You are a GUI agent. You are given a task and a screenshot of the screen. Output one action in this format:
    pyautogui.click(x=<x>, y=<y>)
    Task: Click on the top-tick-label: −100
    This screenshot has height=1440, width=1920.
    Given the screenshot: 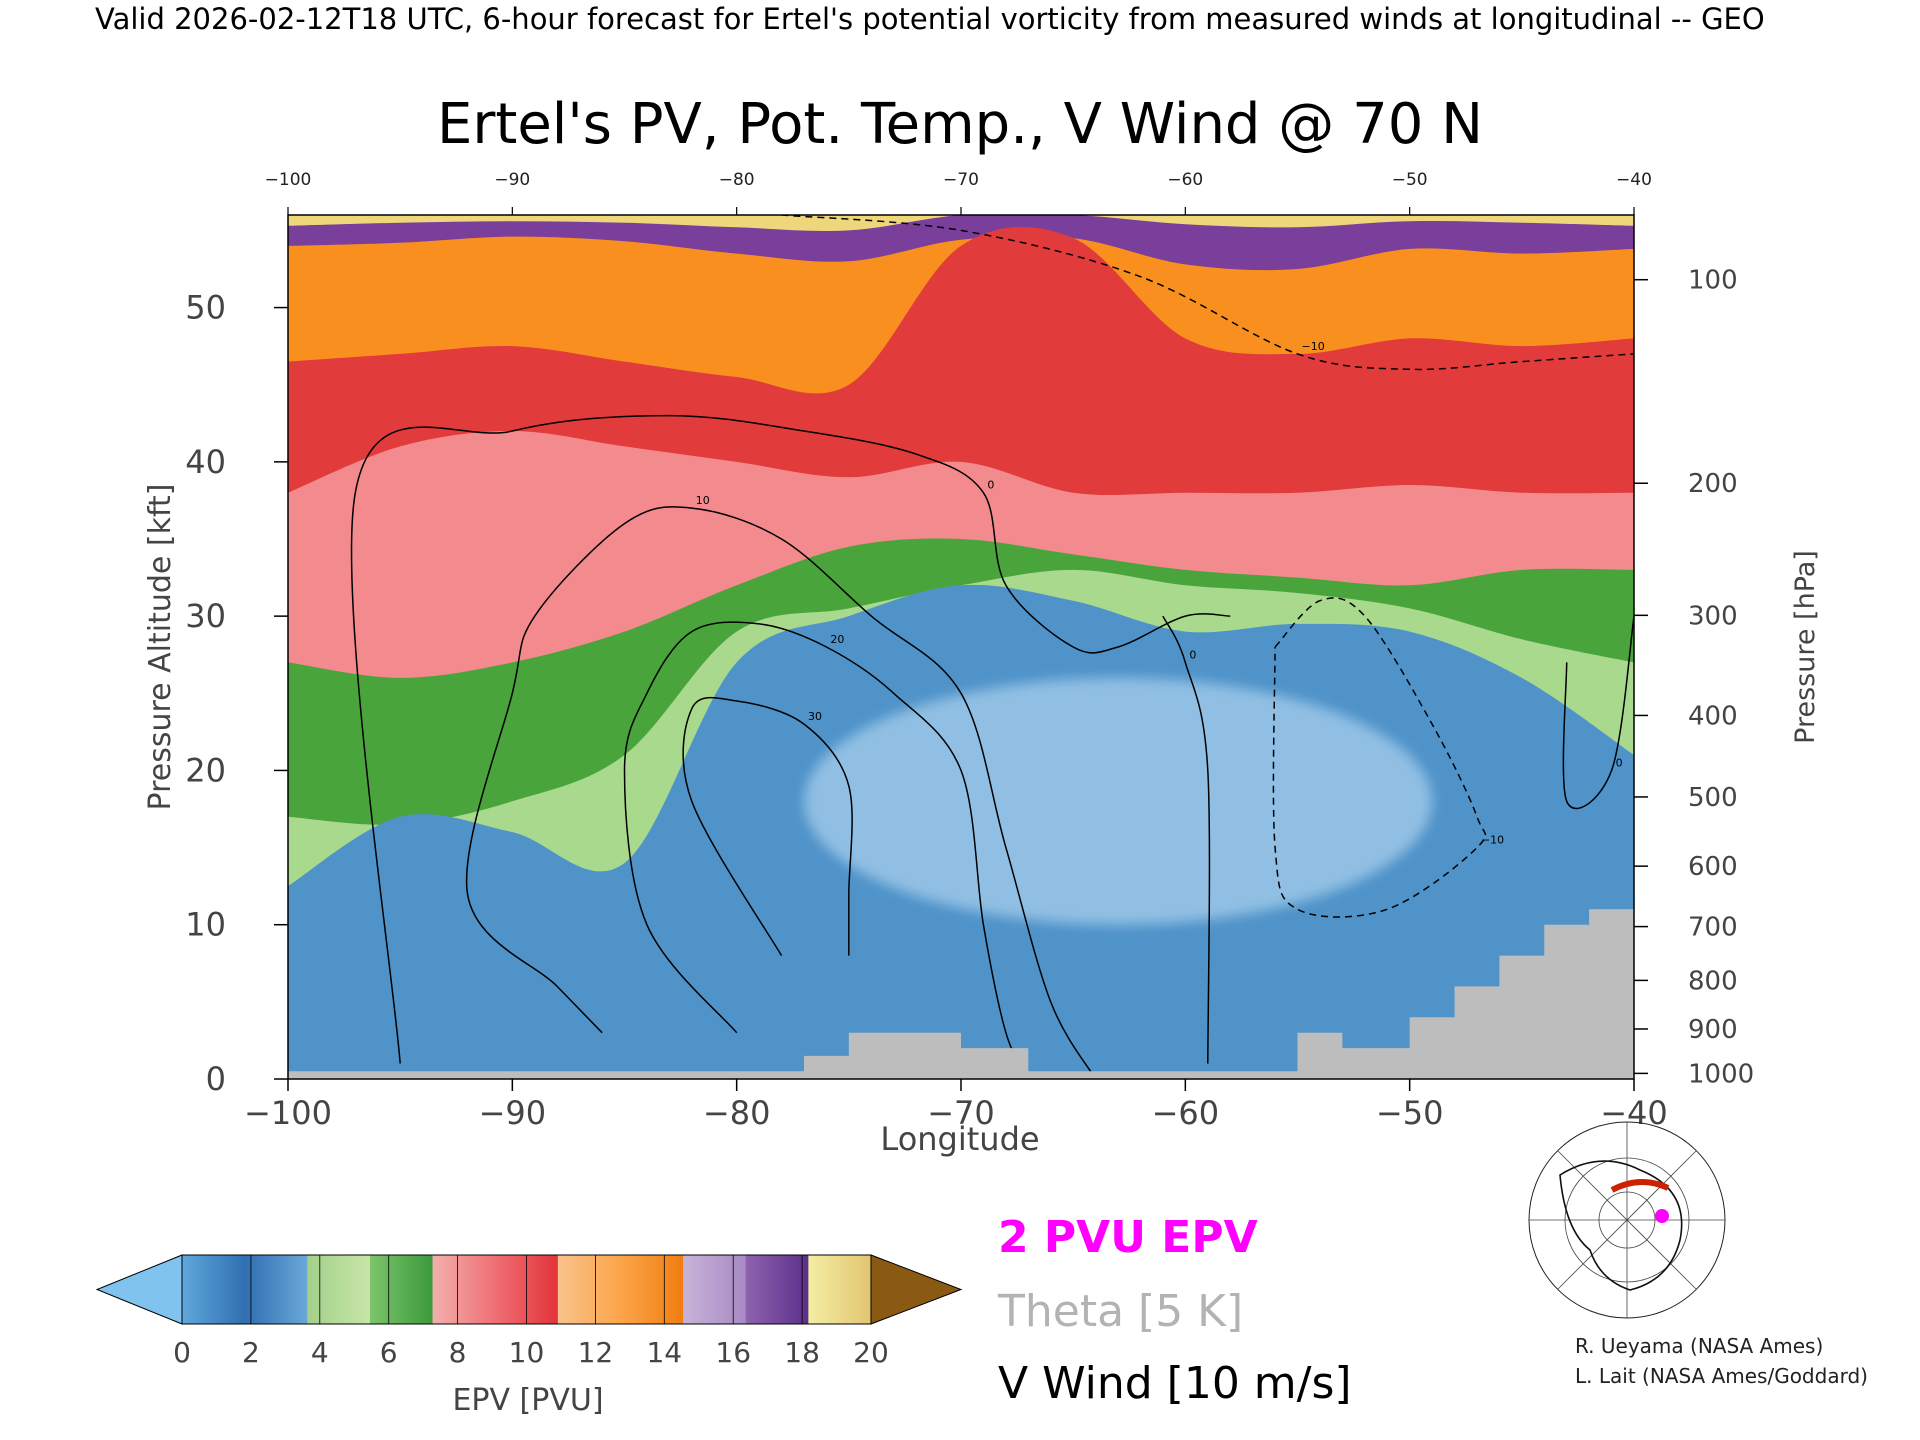 What is the action you would take?
    pyautogui.click(x=288, y=180)
    